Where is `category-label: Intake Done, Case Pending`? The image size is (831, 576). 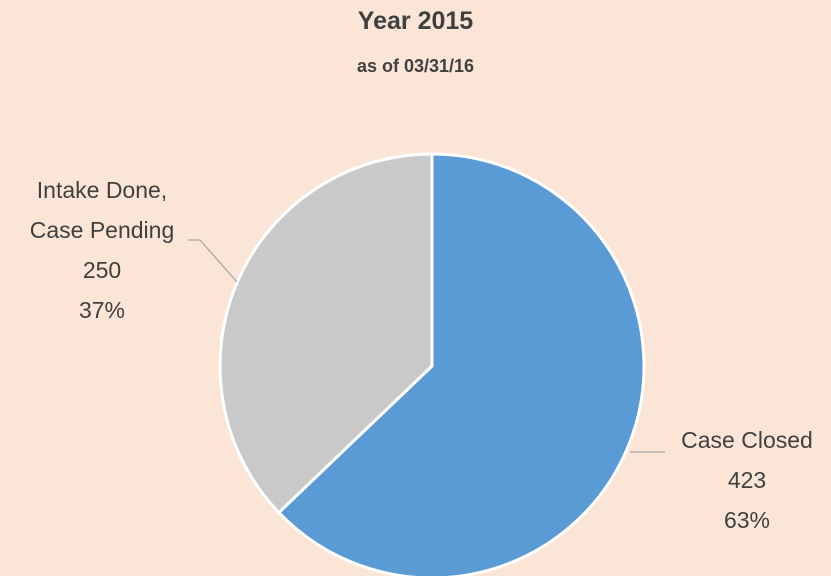
category-label: Intake Done, Case Pending is located at coordinates (102, 210).